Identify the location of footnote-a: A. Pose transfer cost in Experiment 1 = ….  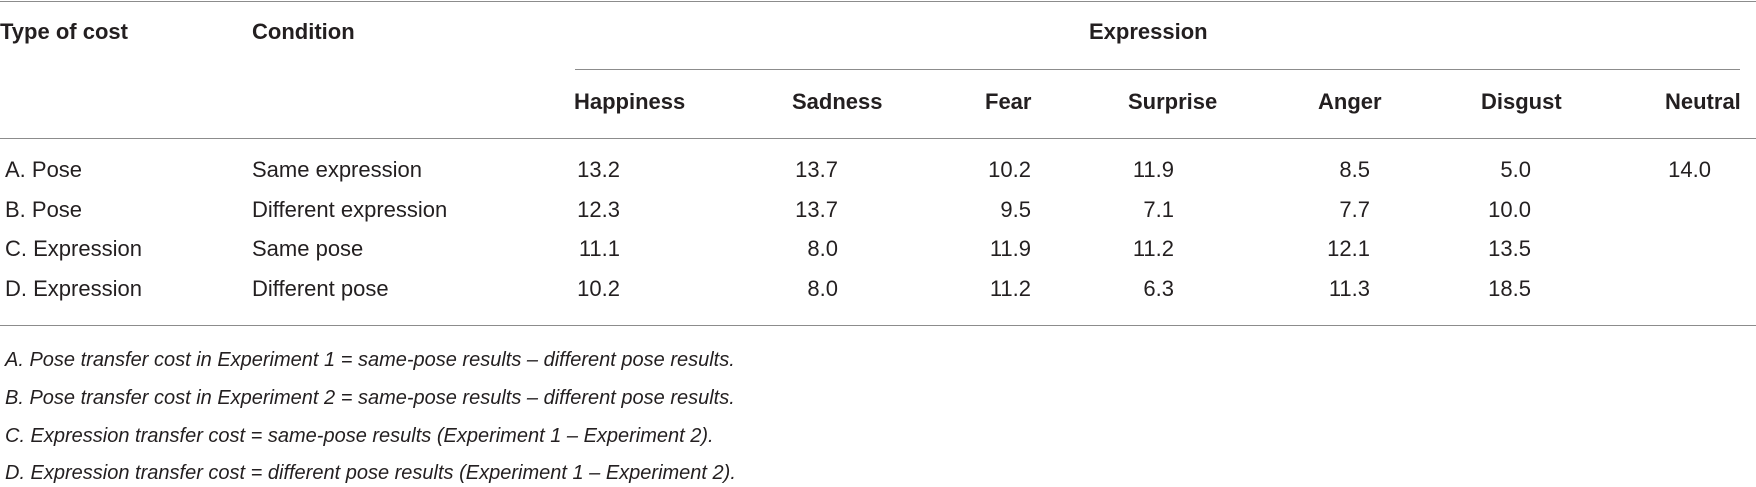
(370, 360).